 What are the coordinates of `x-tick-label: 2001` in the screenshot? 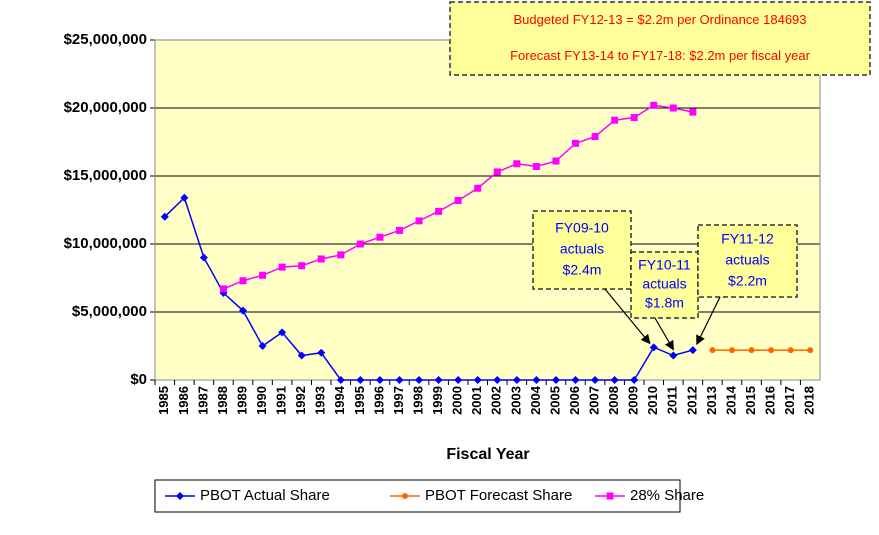 It's located at (476, 400).